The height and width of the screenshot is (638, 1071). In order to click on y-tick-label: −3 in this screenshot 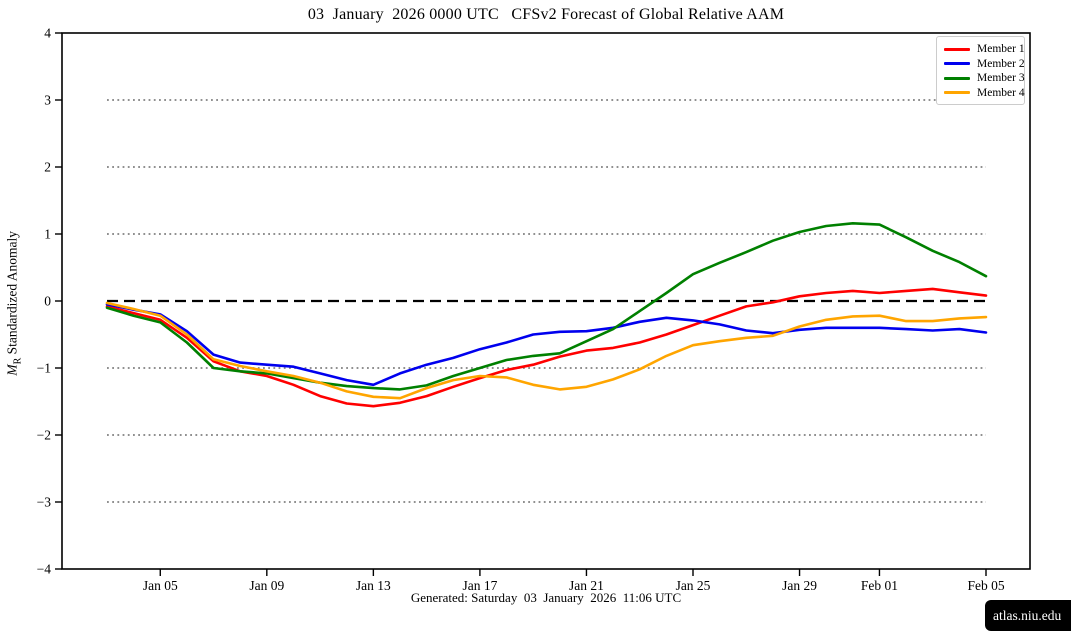, I will do `click(44, 502)`.